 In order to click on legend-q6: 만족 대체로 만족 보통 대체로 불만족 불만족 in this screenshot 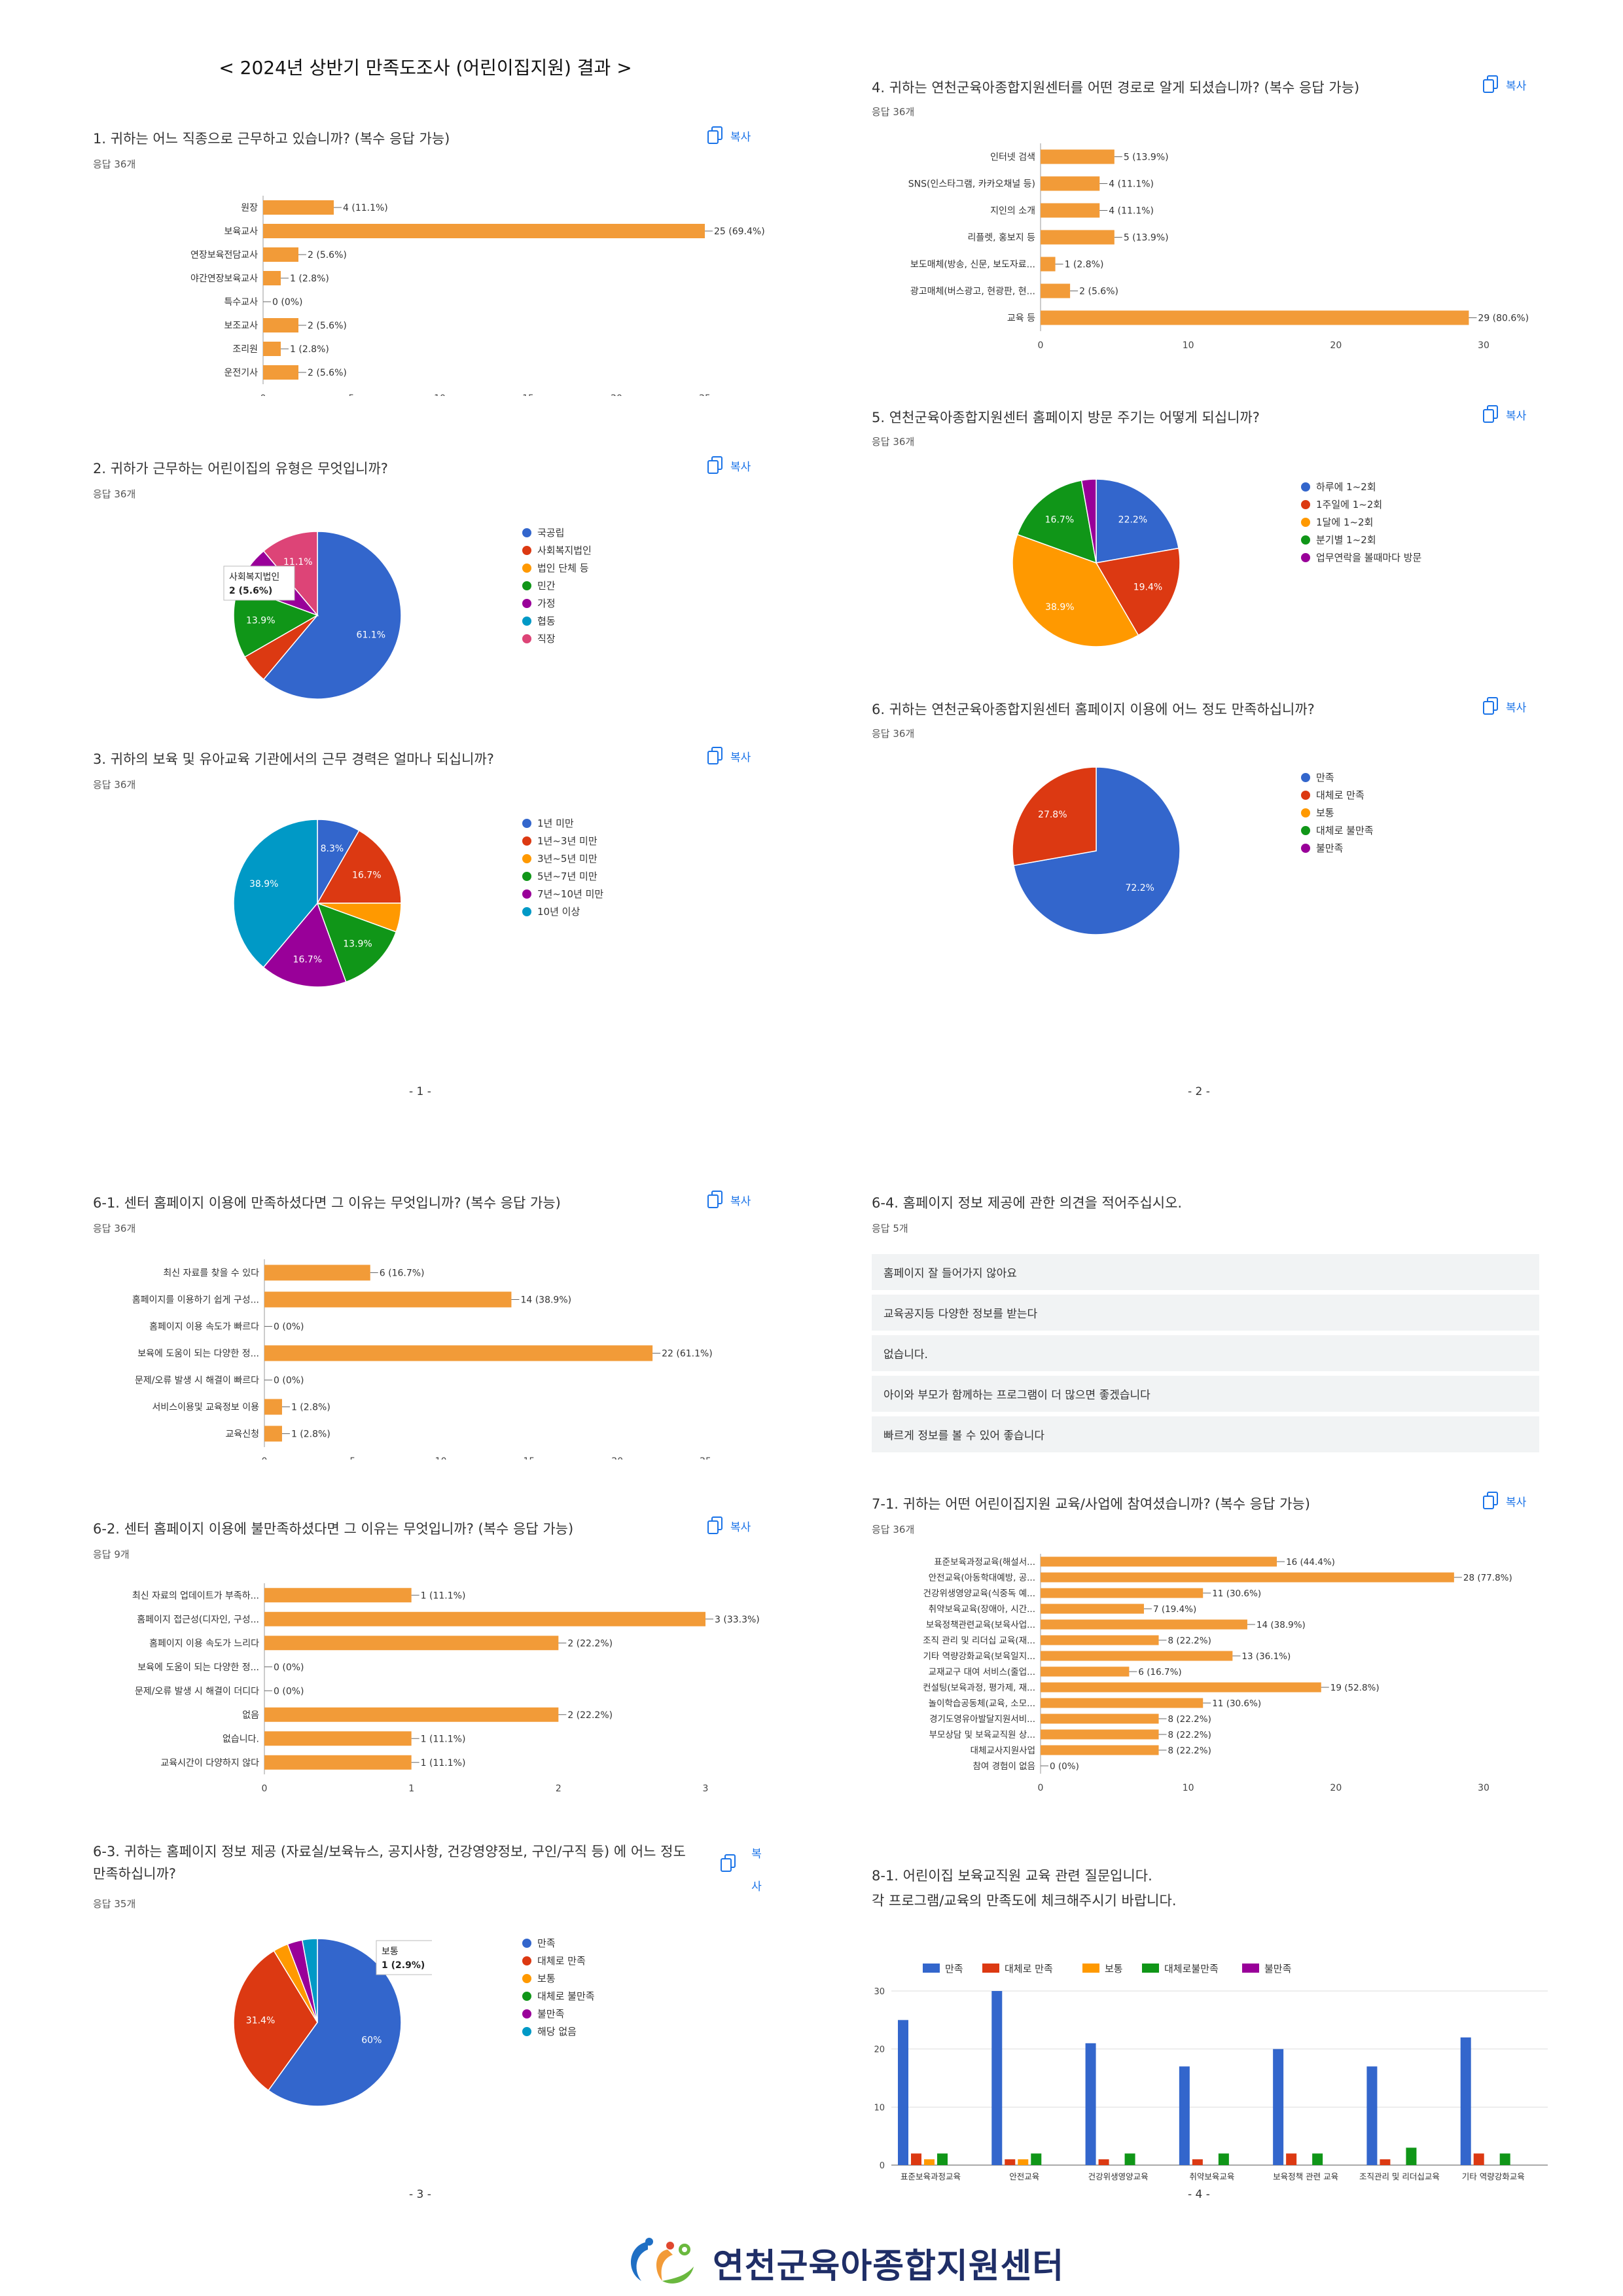, I will do `click(1337, 812)`.